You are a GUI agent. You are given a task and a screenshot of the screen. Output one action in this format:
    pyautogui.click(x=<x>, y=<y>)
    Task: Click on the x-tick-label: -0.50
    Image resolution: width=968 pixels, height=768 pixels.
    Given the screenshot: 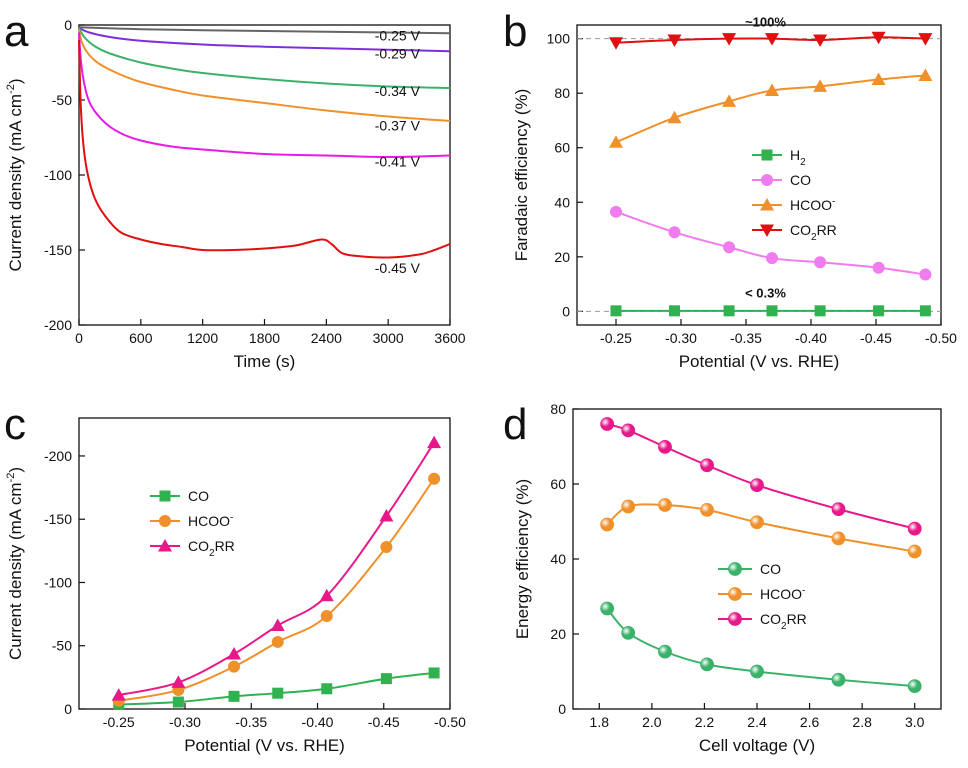 What is the action you would take?
    pyautogui.click(x=450, y=722)
    